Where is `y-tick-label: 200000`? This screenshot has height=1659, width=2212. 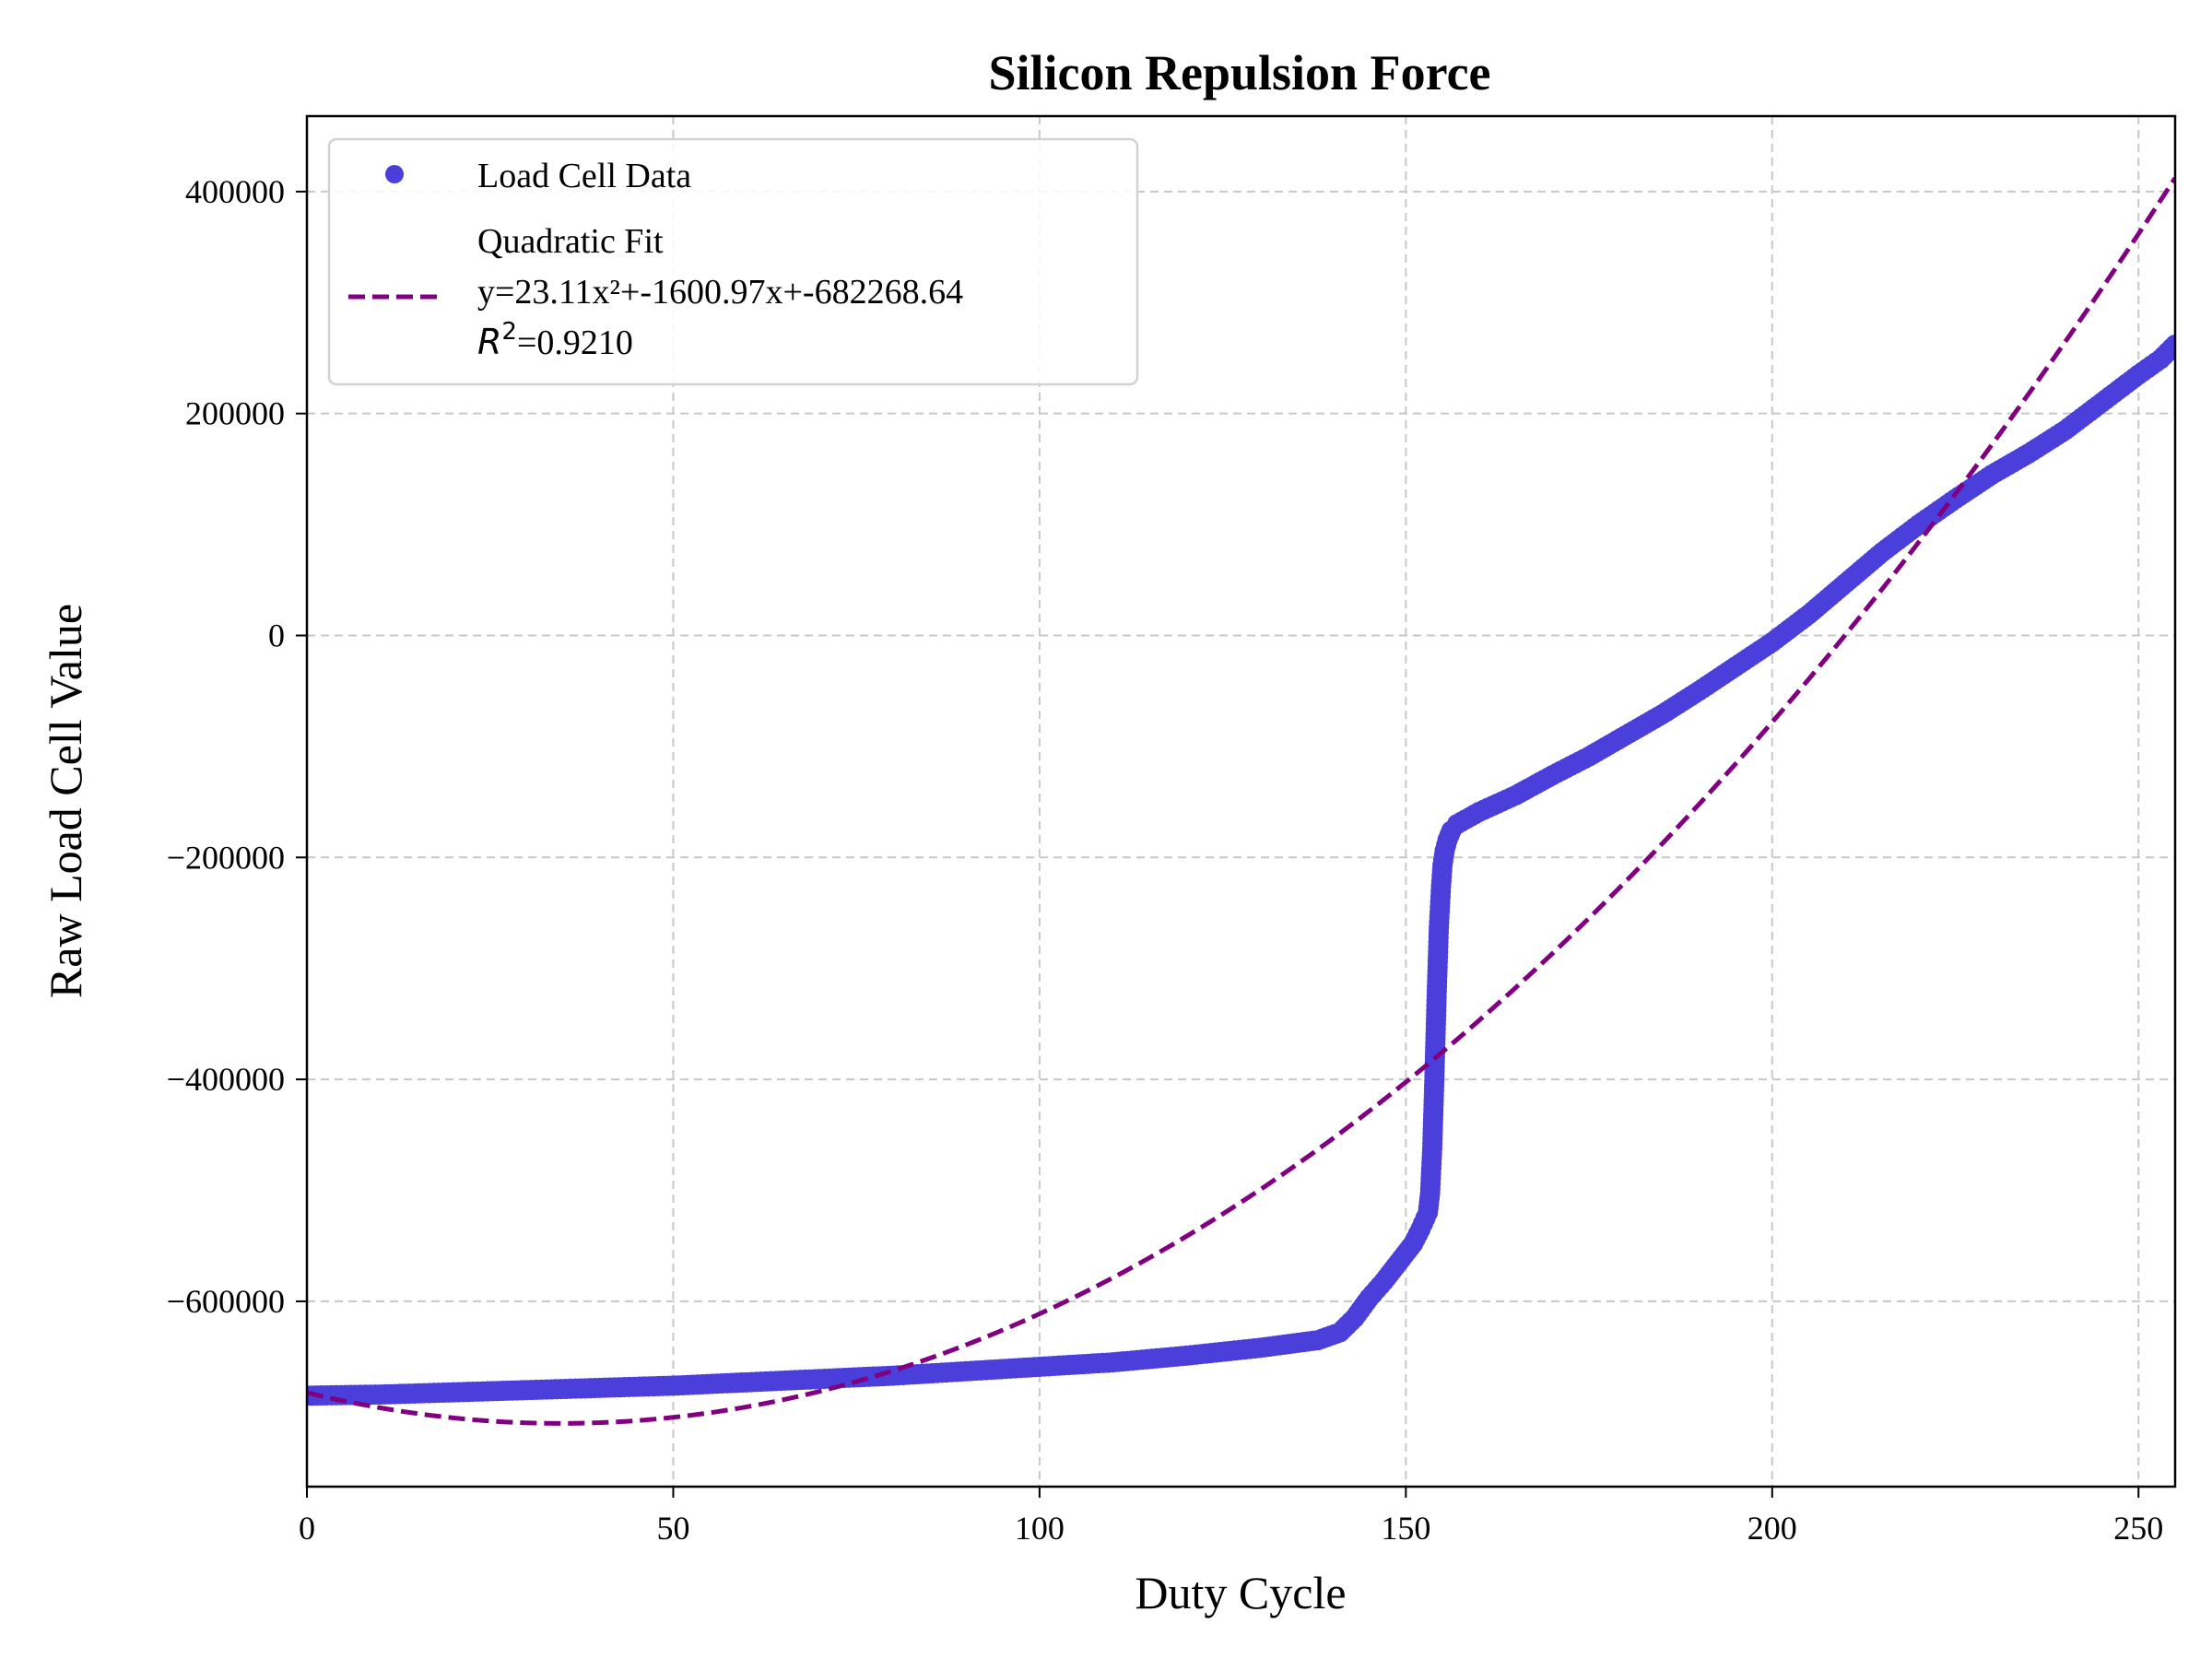 y-tick-label: 200000 is located at coordinates (235, 413).